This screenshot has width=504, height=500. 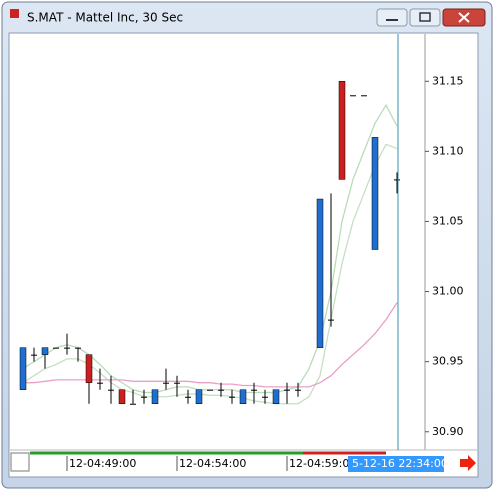 I want to click on cursor-label: 5-12-16 22:34:00, so click(x=400, y=463).